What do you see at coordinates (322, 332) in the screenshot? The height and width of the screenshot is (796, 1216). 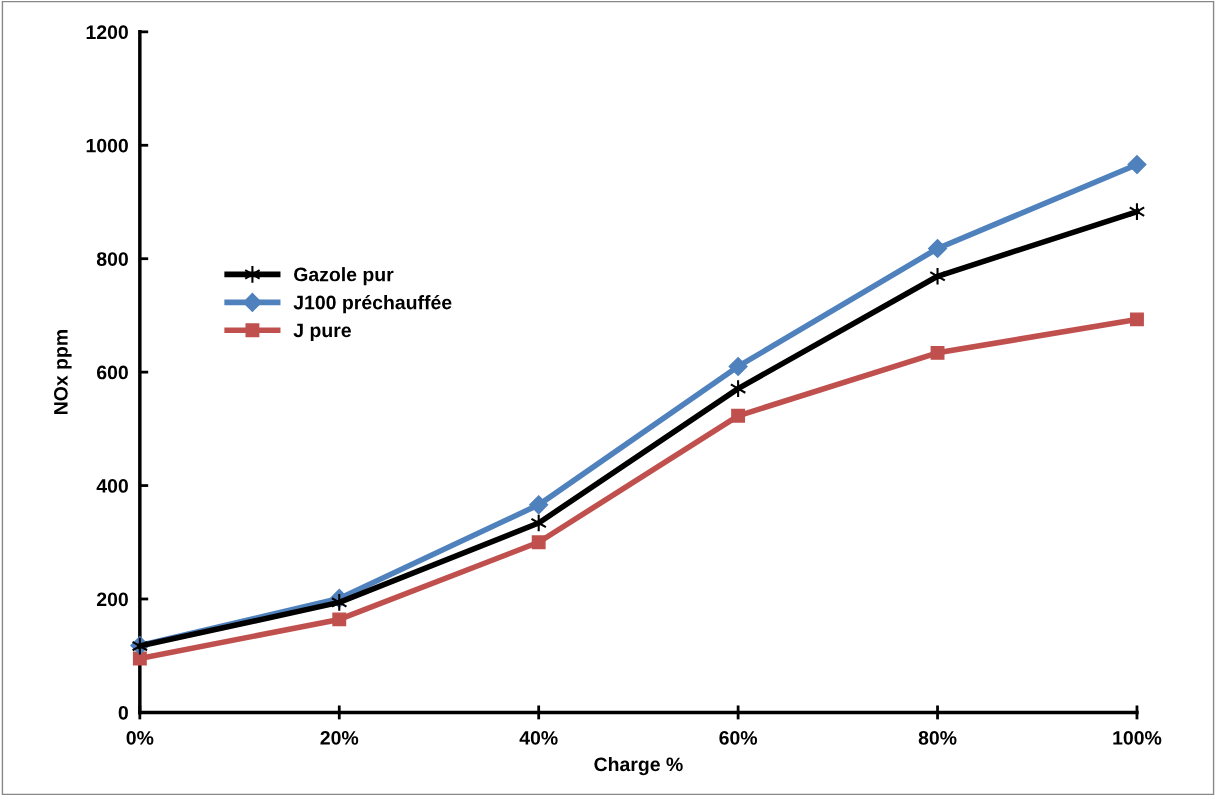 I see `legend-label: J pure` at bounding box center [322, 332].